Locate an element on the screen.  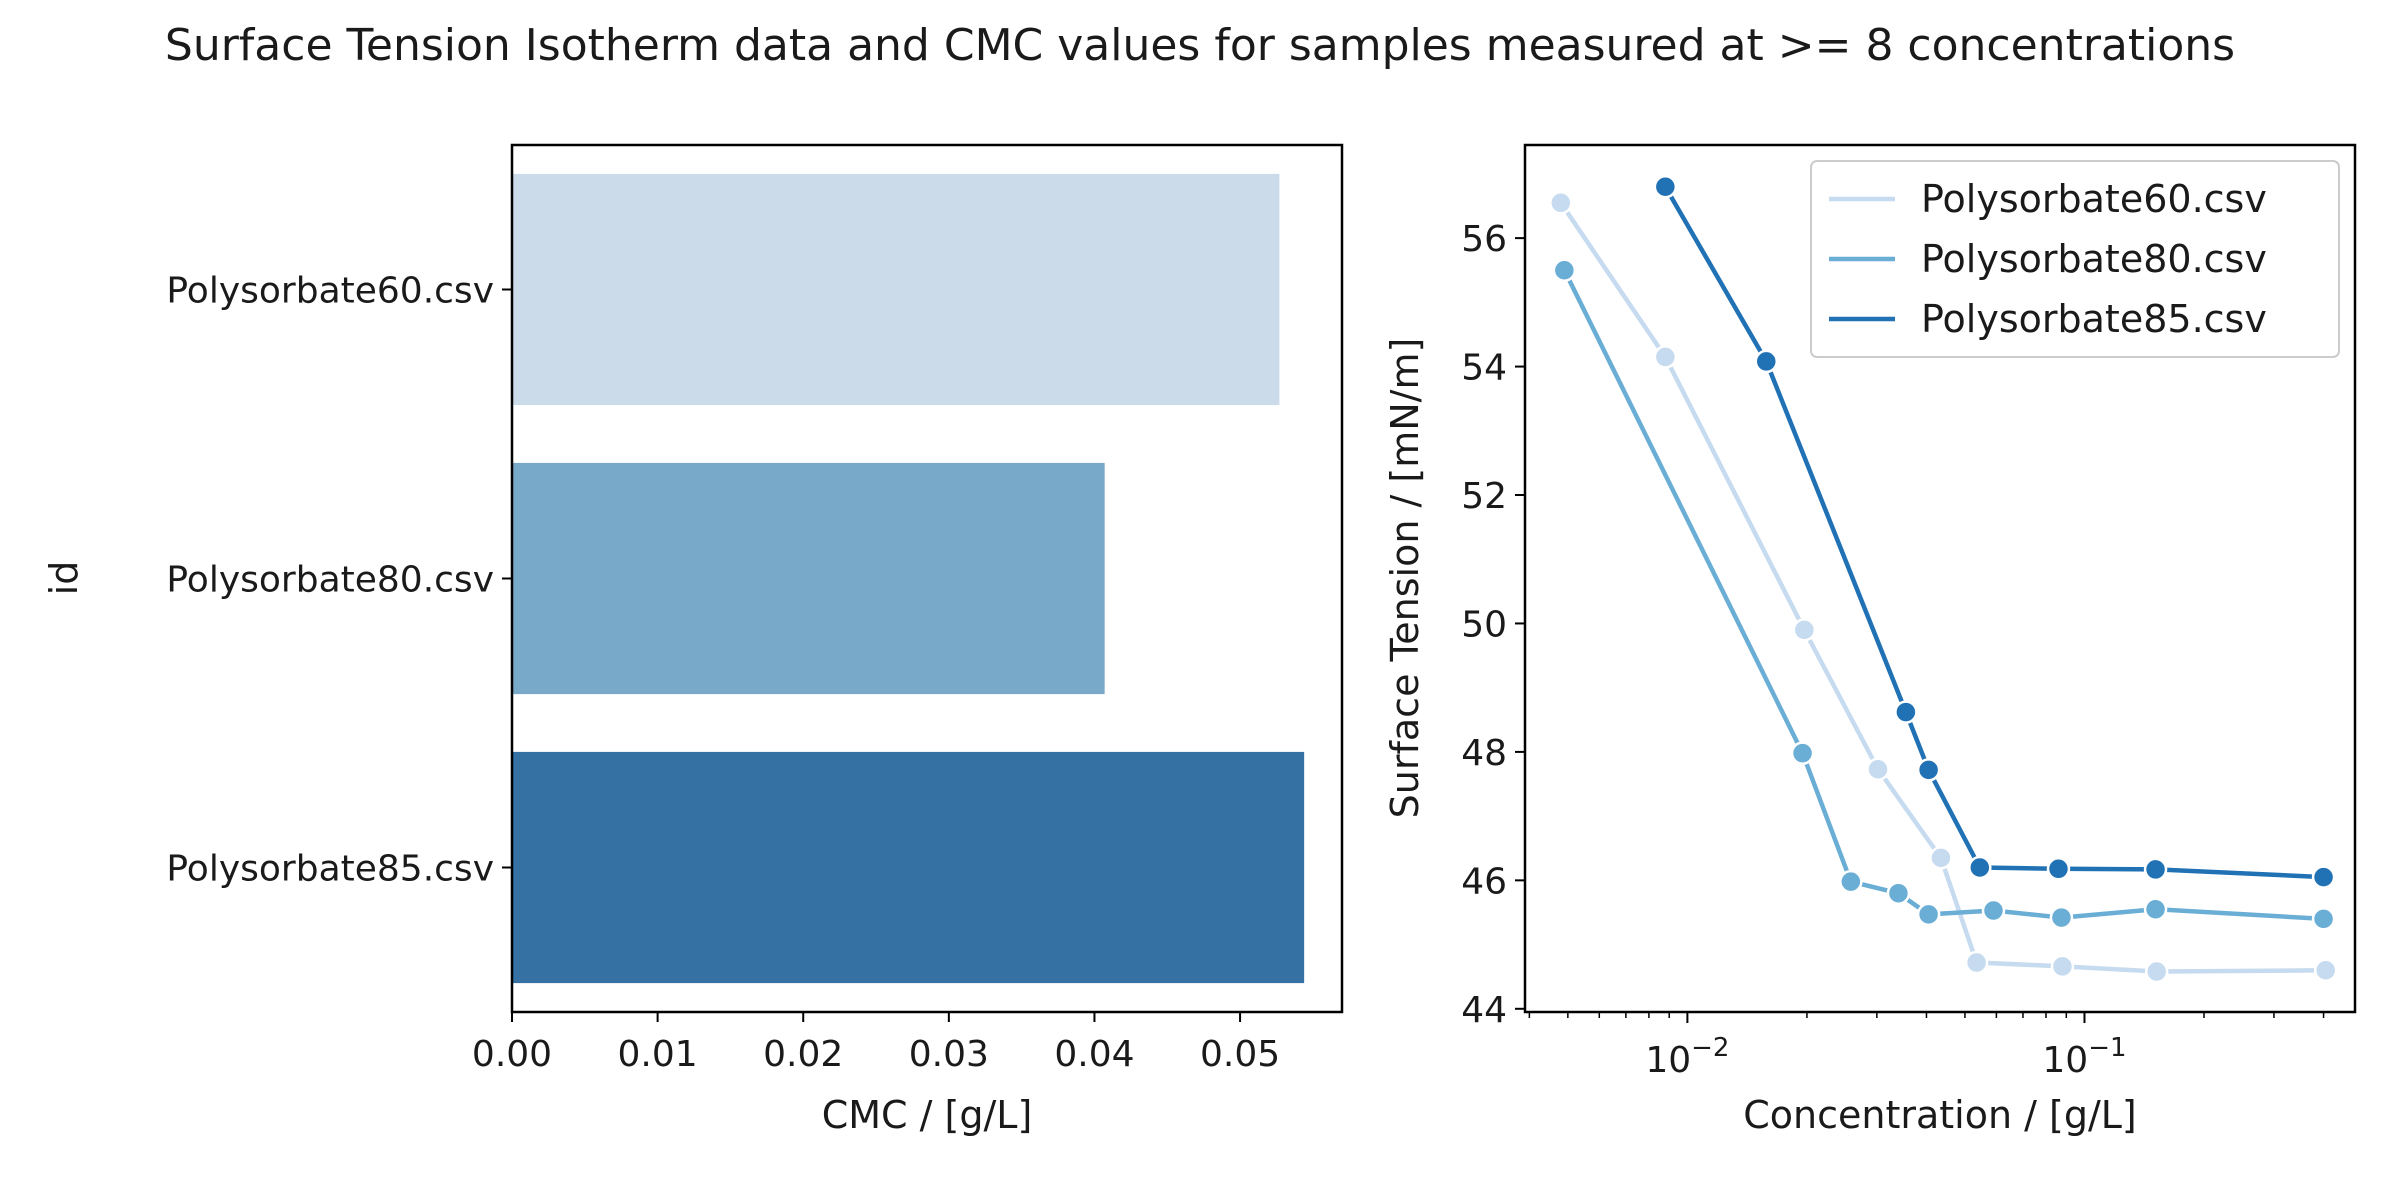
bar-y-axis-label: id is located at coordinates (64, 578).